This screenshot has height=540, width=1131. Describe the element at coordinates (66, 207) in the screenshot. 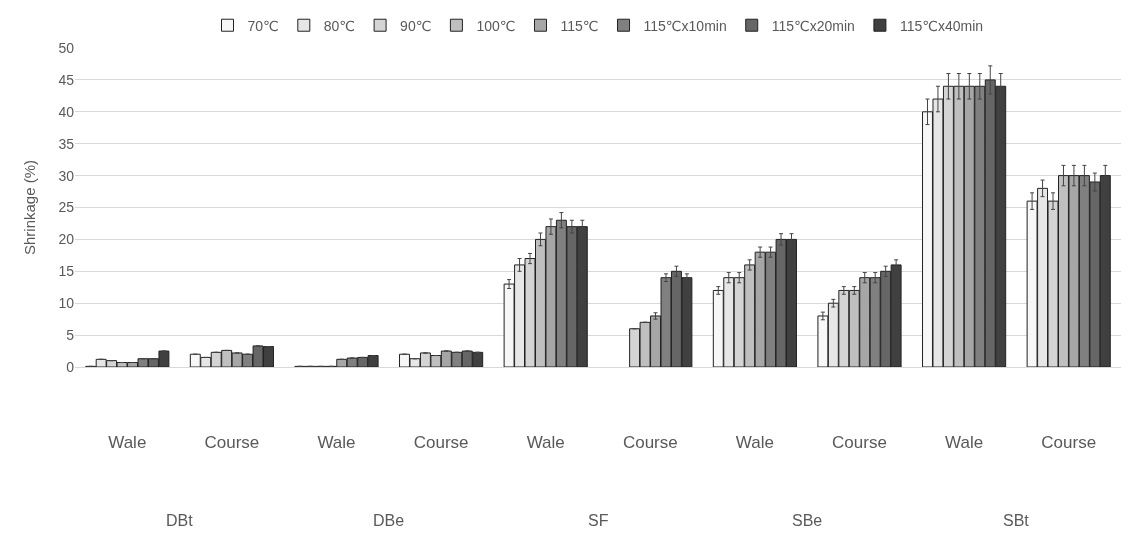

I see `y-tick-label: 25` at that location.